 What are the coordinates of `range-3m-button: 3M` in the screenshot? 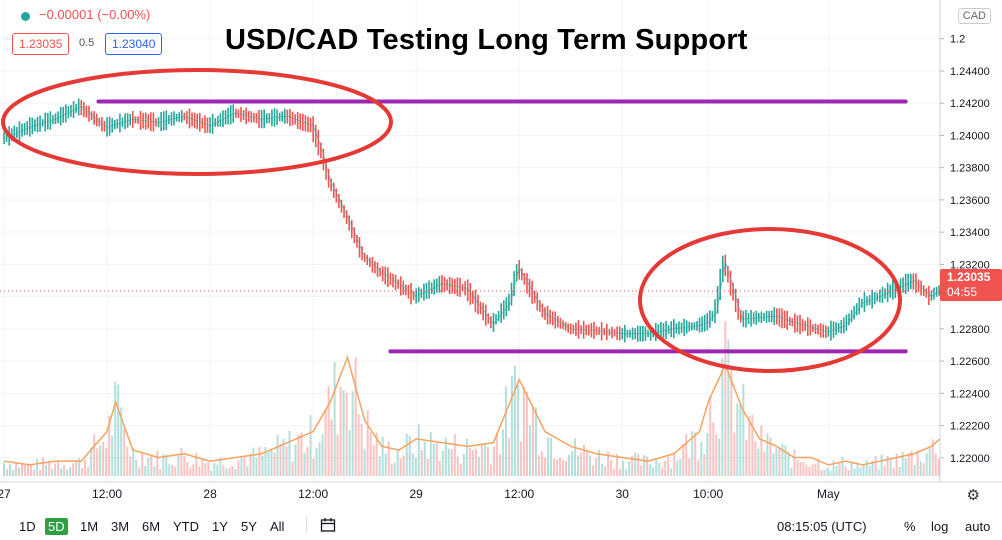 It's located at (120, 526).